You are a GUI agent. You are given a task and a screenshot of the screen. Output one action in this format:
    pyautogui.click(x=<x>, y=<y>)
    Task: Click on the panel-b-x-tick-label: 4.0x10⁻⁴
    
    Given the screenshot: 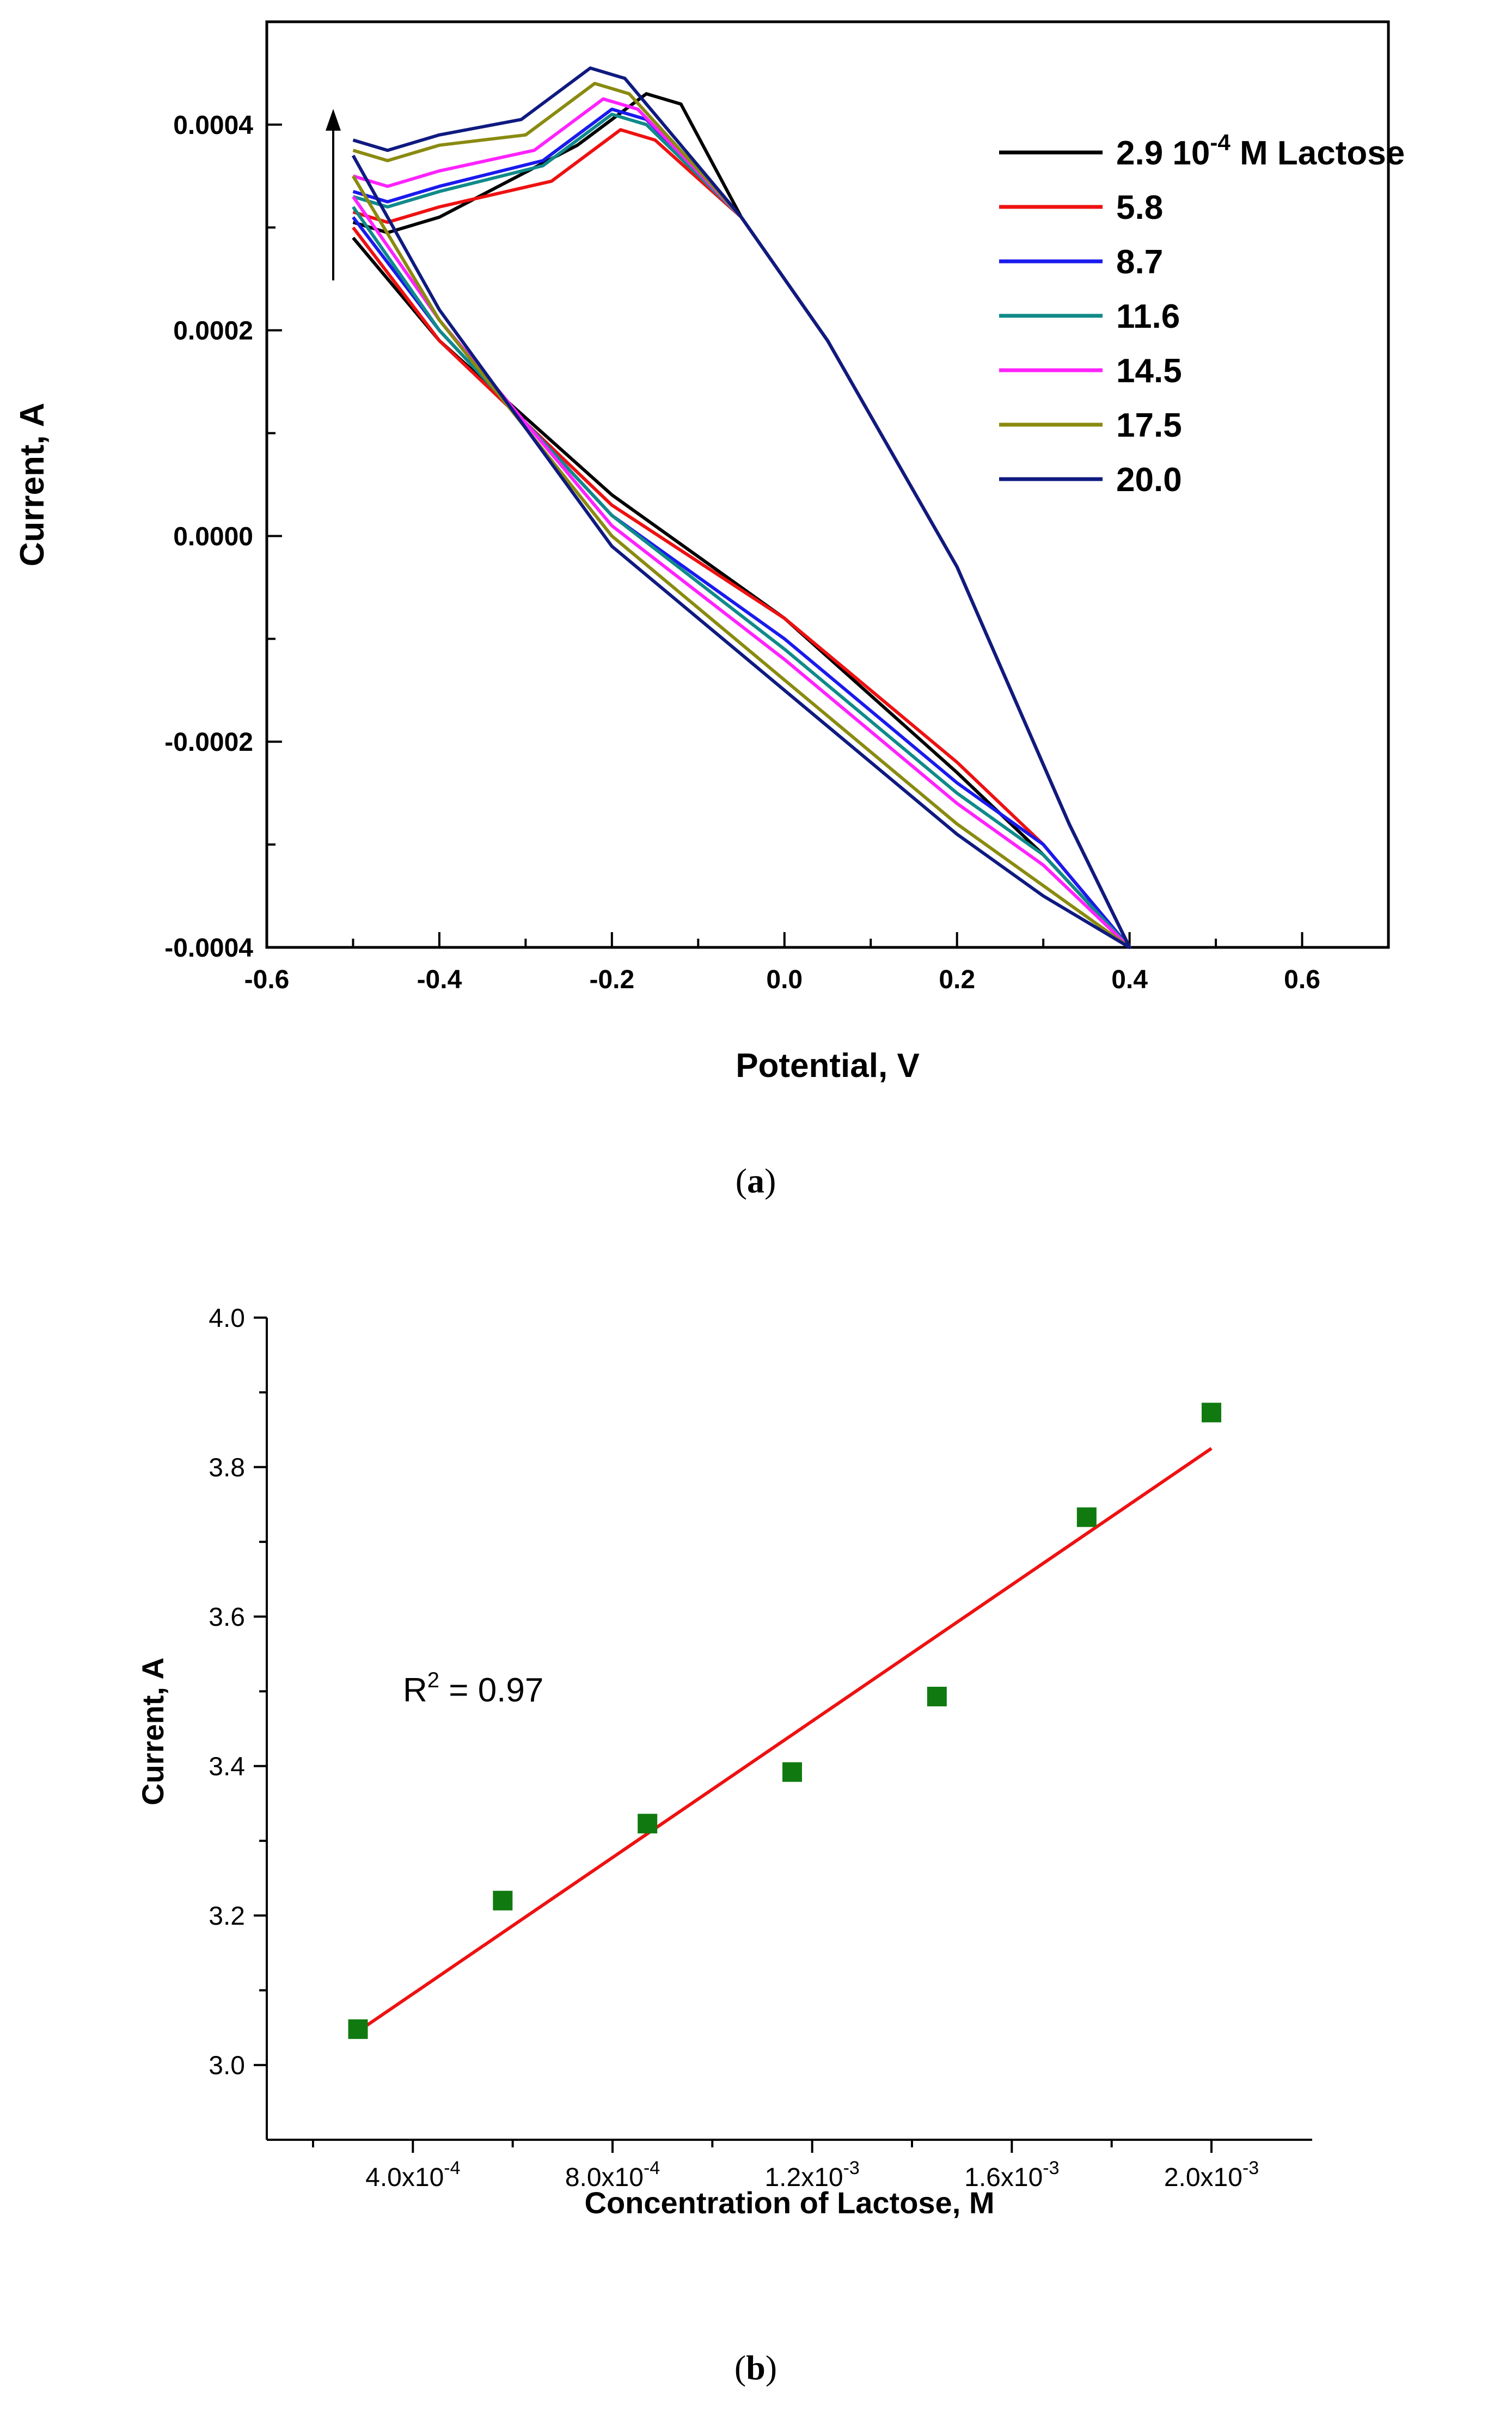 What is the action you would take?
    pyautogui.click(x=412, y=2175)
    